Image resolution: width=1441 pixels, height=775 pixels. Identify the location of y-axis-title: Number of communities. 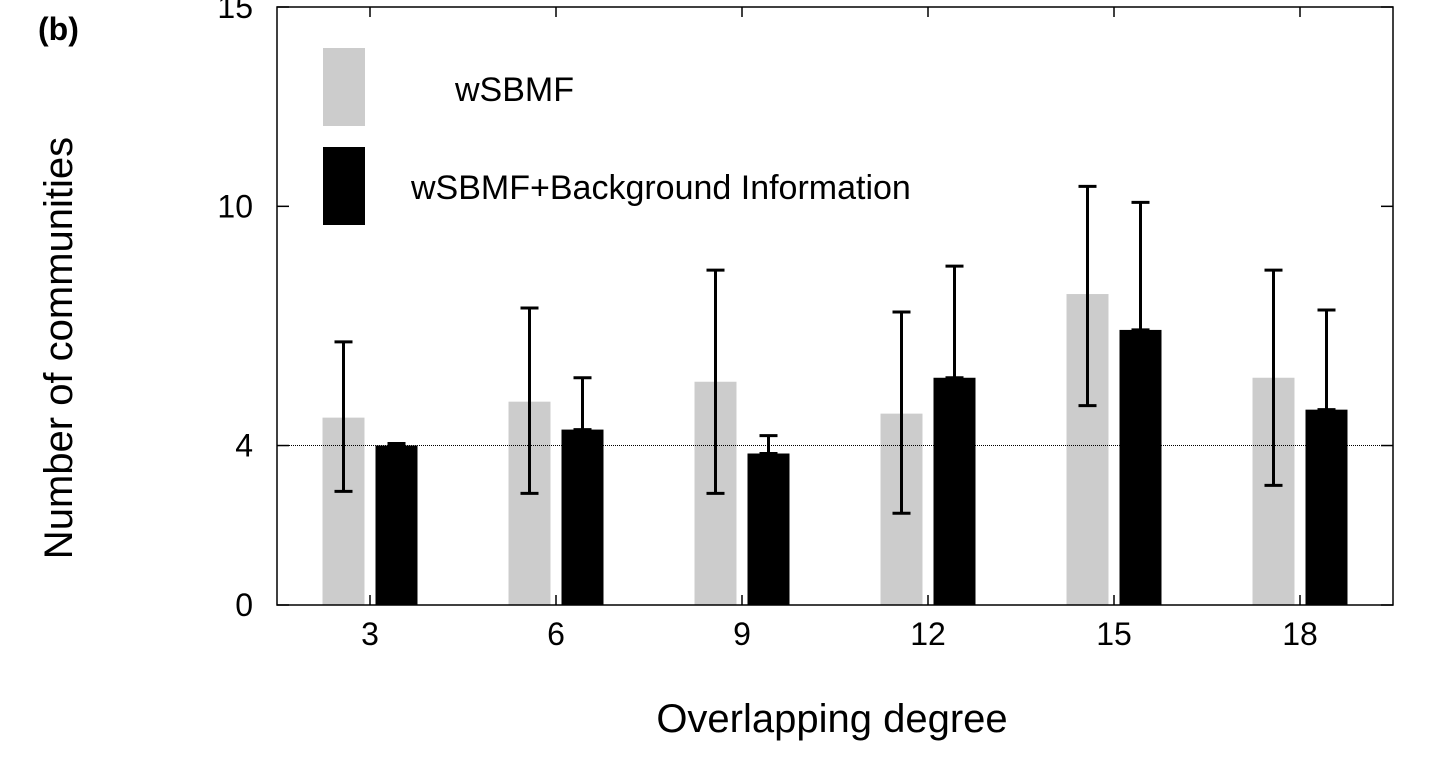
(59, 348).